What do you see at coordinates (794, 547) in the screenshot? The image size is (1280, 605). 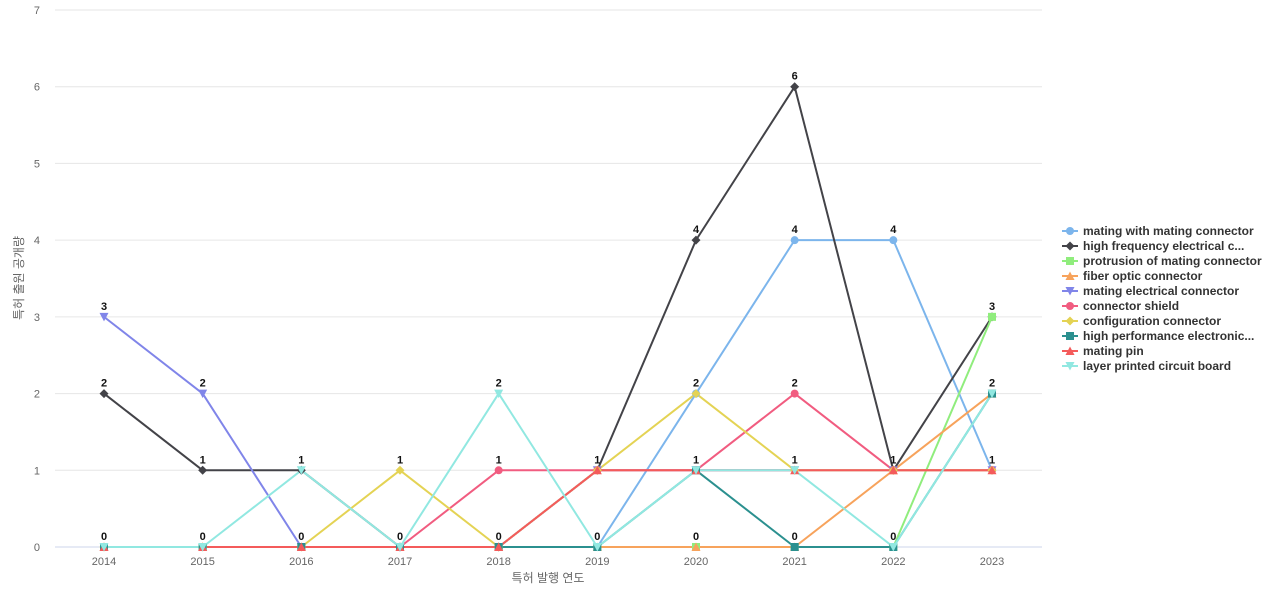 I see `series-8-point` at bounding box center [794, 547].